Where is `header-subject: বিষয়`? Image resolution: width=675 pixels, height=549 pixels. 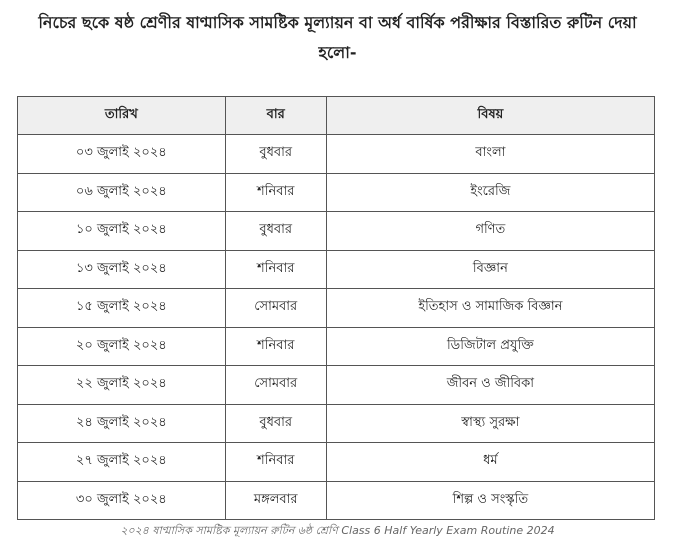 header-subject: বিষয় is located at coordinates (490, 115).